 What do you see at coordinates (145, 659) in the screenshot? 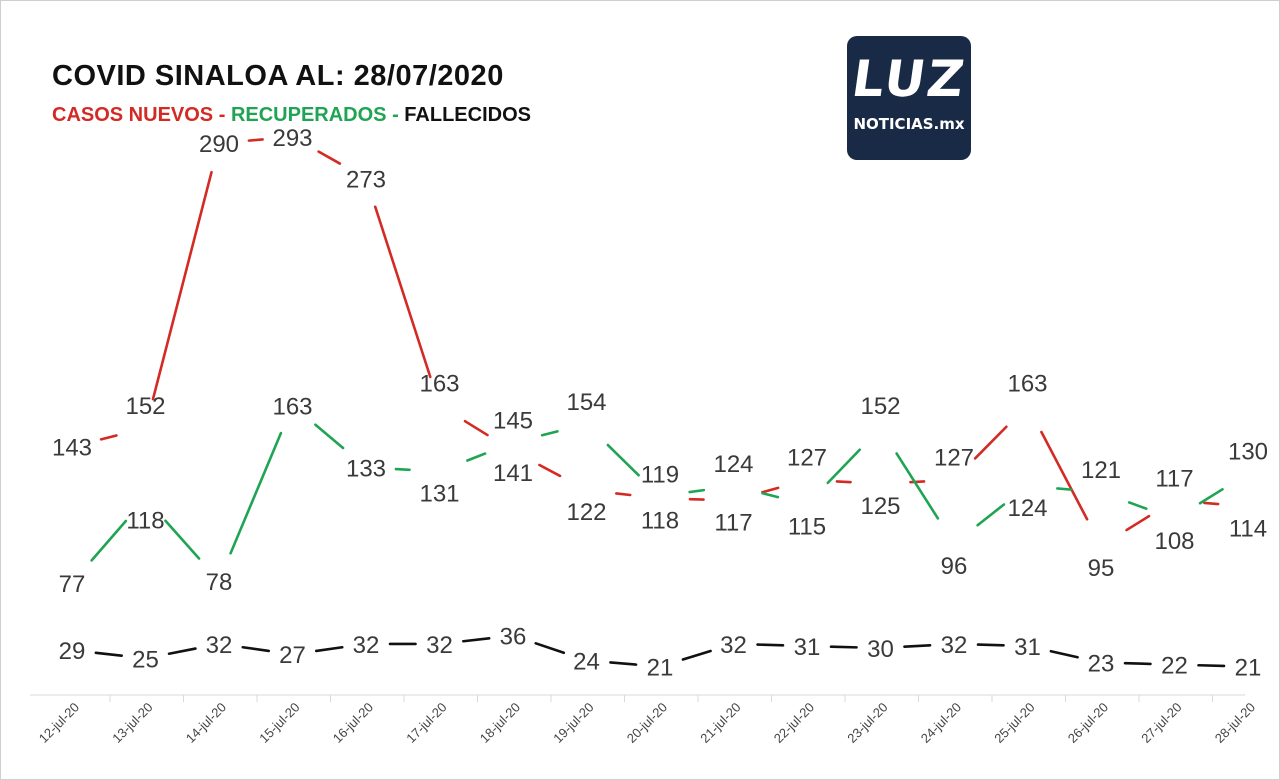
I see `data-label: 25` at bounding box center [145, 659].